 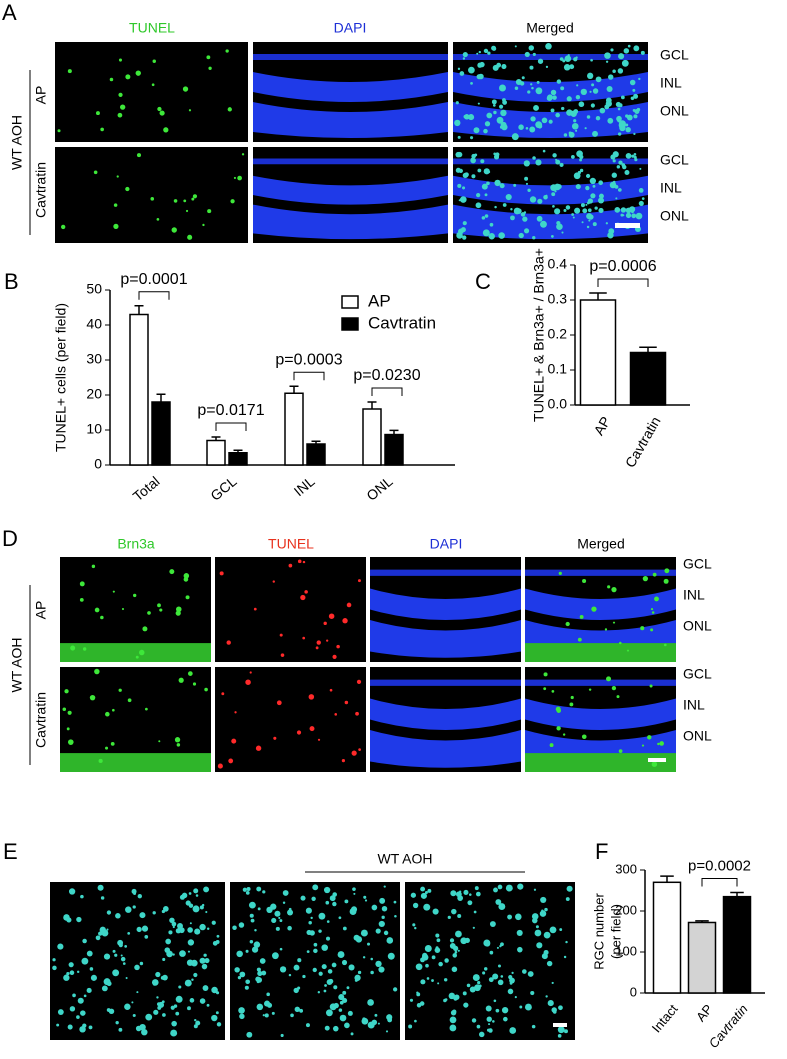 I want to click on error-bar, so click(x=294, y=389).